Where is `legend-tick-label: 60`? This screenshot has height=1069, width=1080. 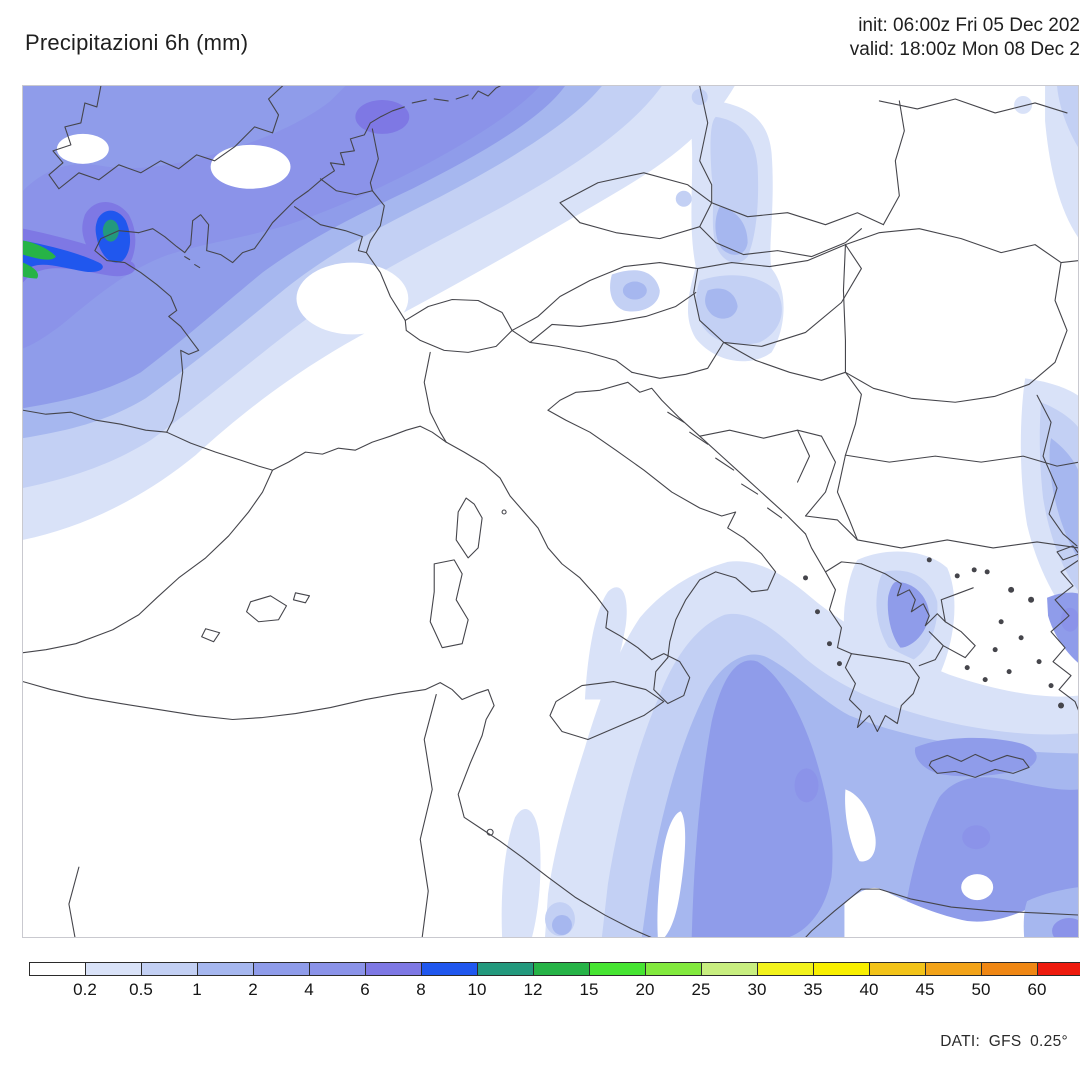
legend-tick-label: 60 is located at coordinates (1037, 989).